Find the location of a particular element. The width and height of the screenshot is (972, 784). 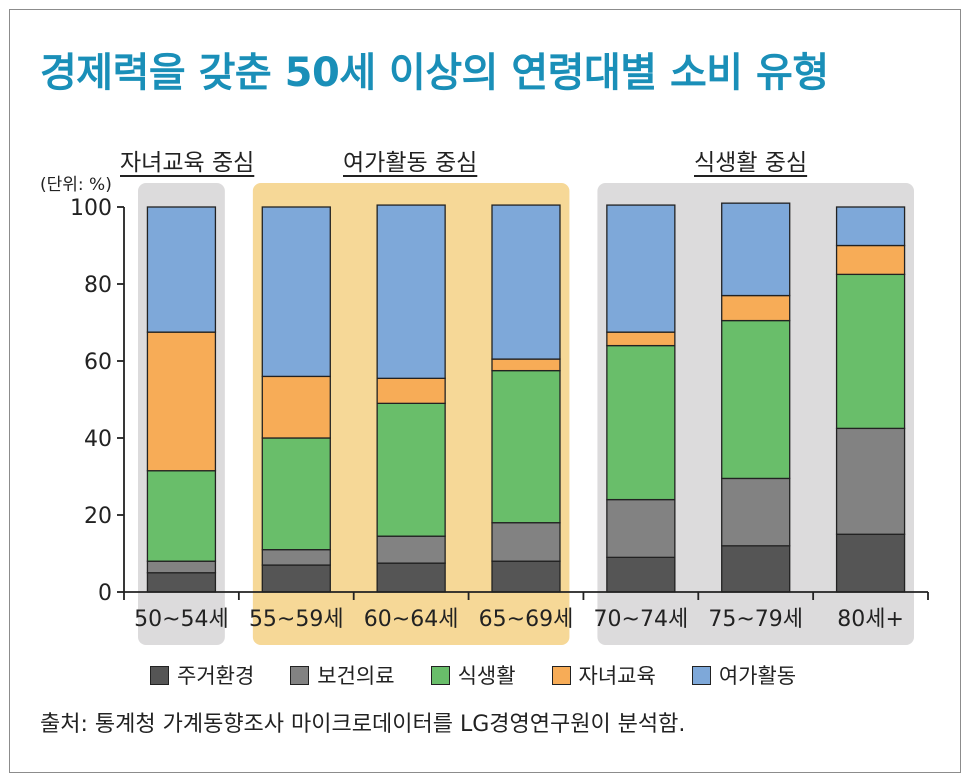

group-label-leisure: 여가활동 중심 is located at coordinates (410, 163).